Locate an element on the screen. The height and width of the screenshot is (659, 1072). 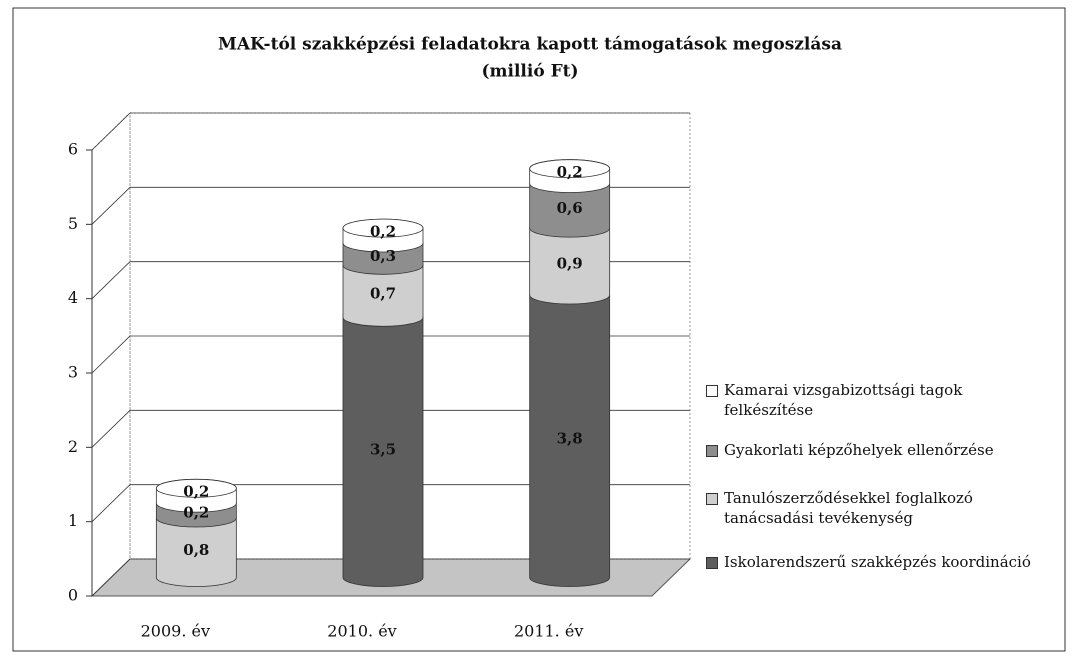
legend-entry: Iskolarendszerű szakképzés koordináció is located at coordinates (870, 562).